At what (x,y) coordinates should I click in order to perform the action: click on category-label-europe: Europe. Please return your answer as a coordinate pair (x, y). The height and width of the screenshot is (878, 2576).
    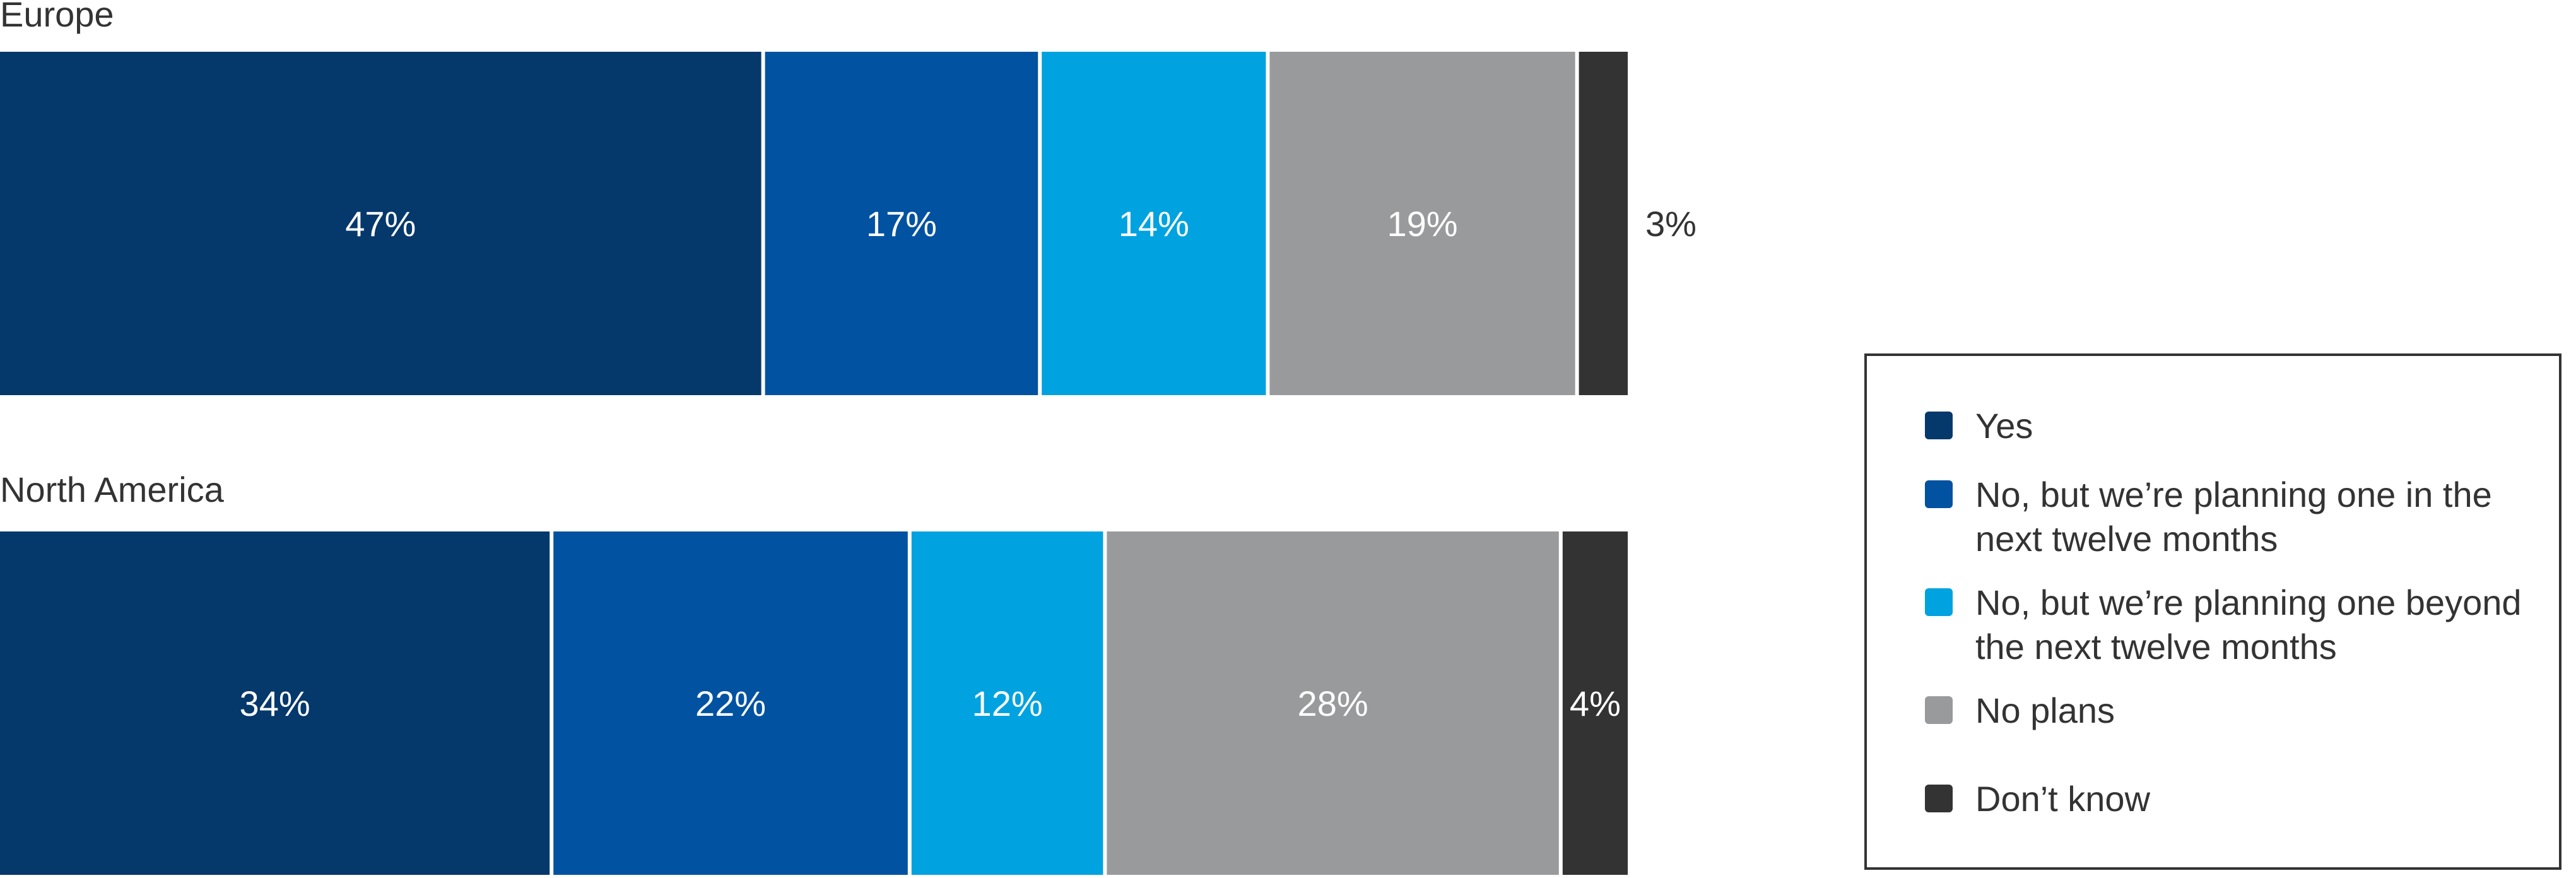
    Looking at the image, I should click on (57, 17).